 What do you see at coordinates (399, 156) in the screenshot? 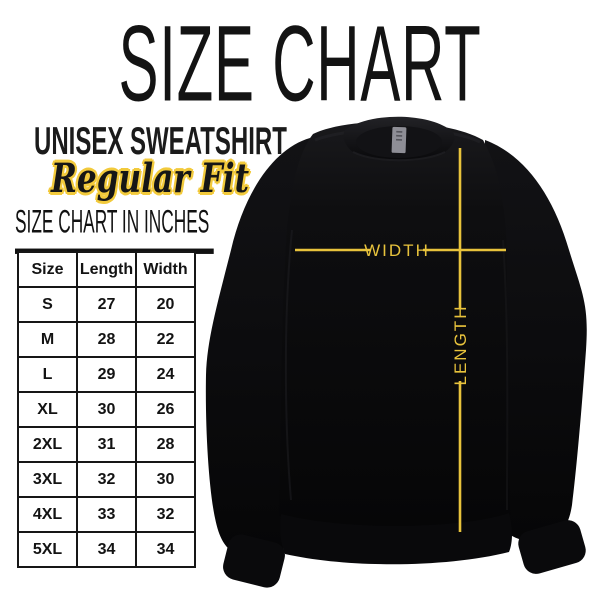
I see `collar-seam` at bounding box center [399, 156].